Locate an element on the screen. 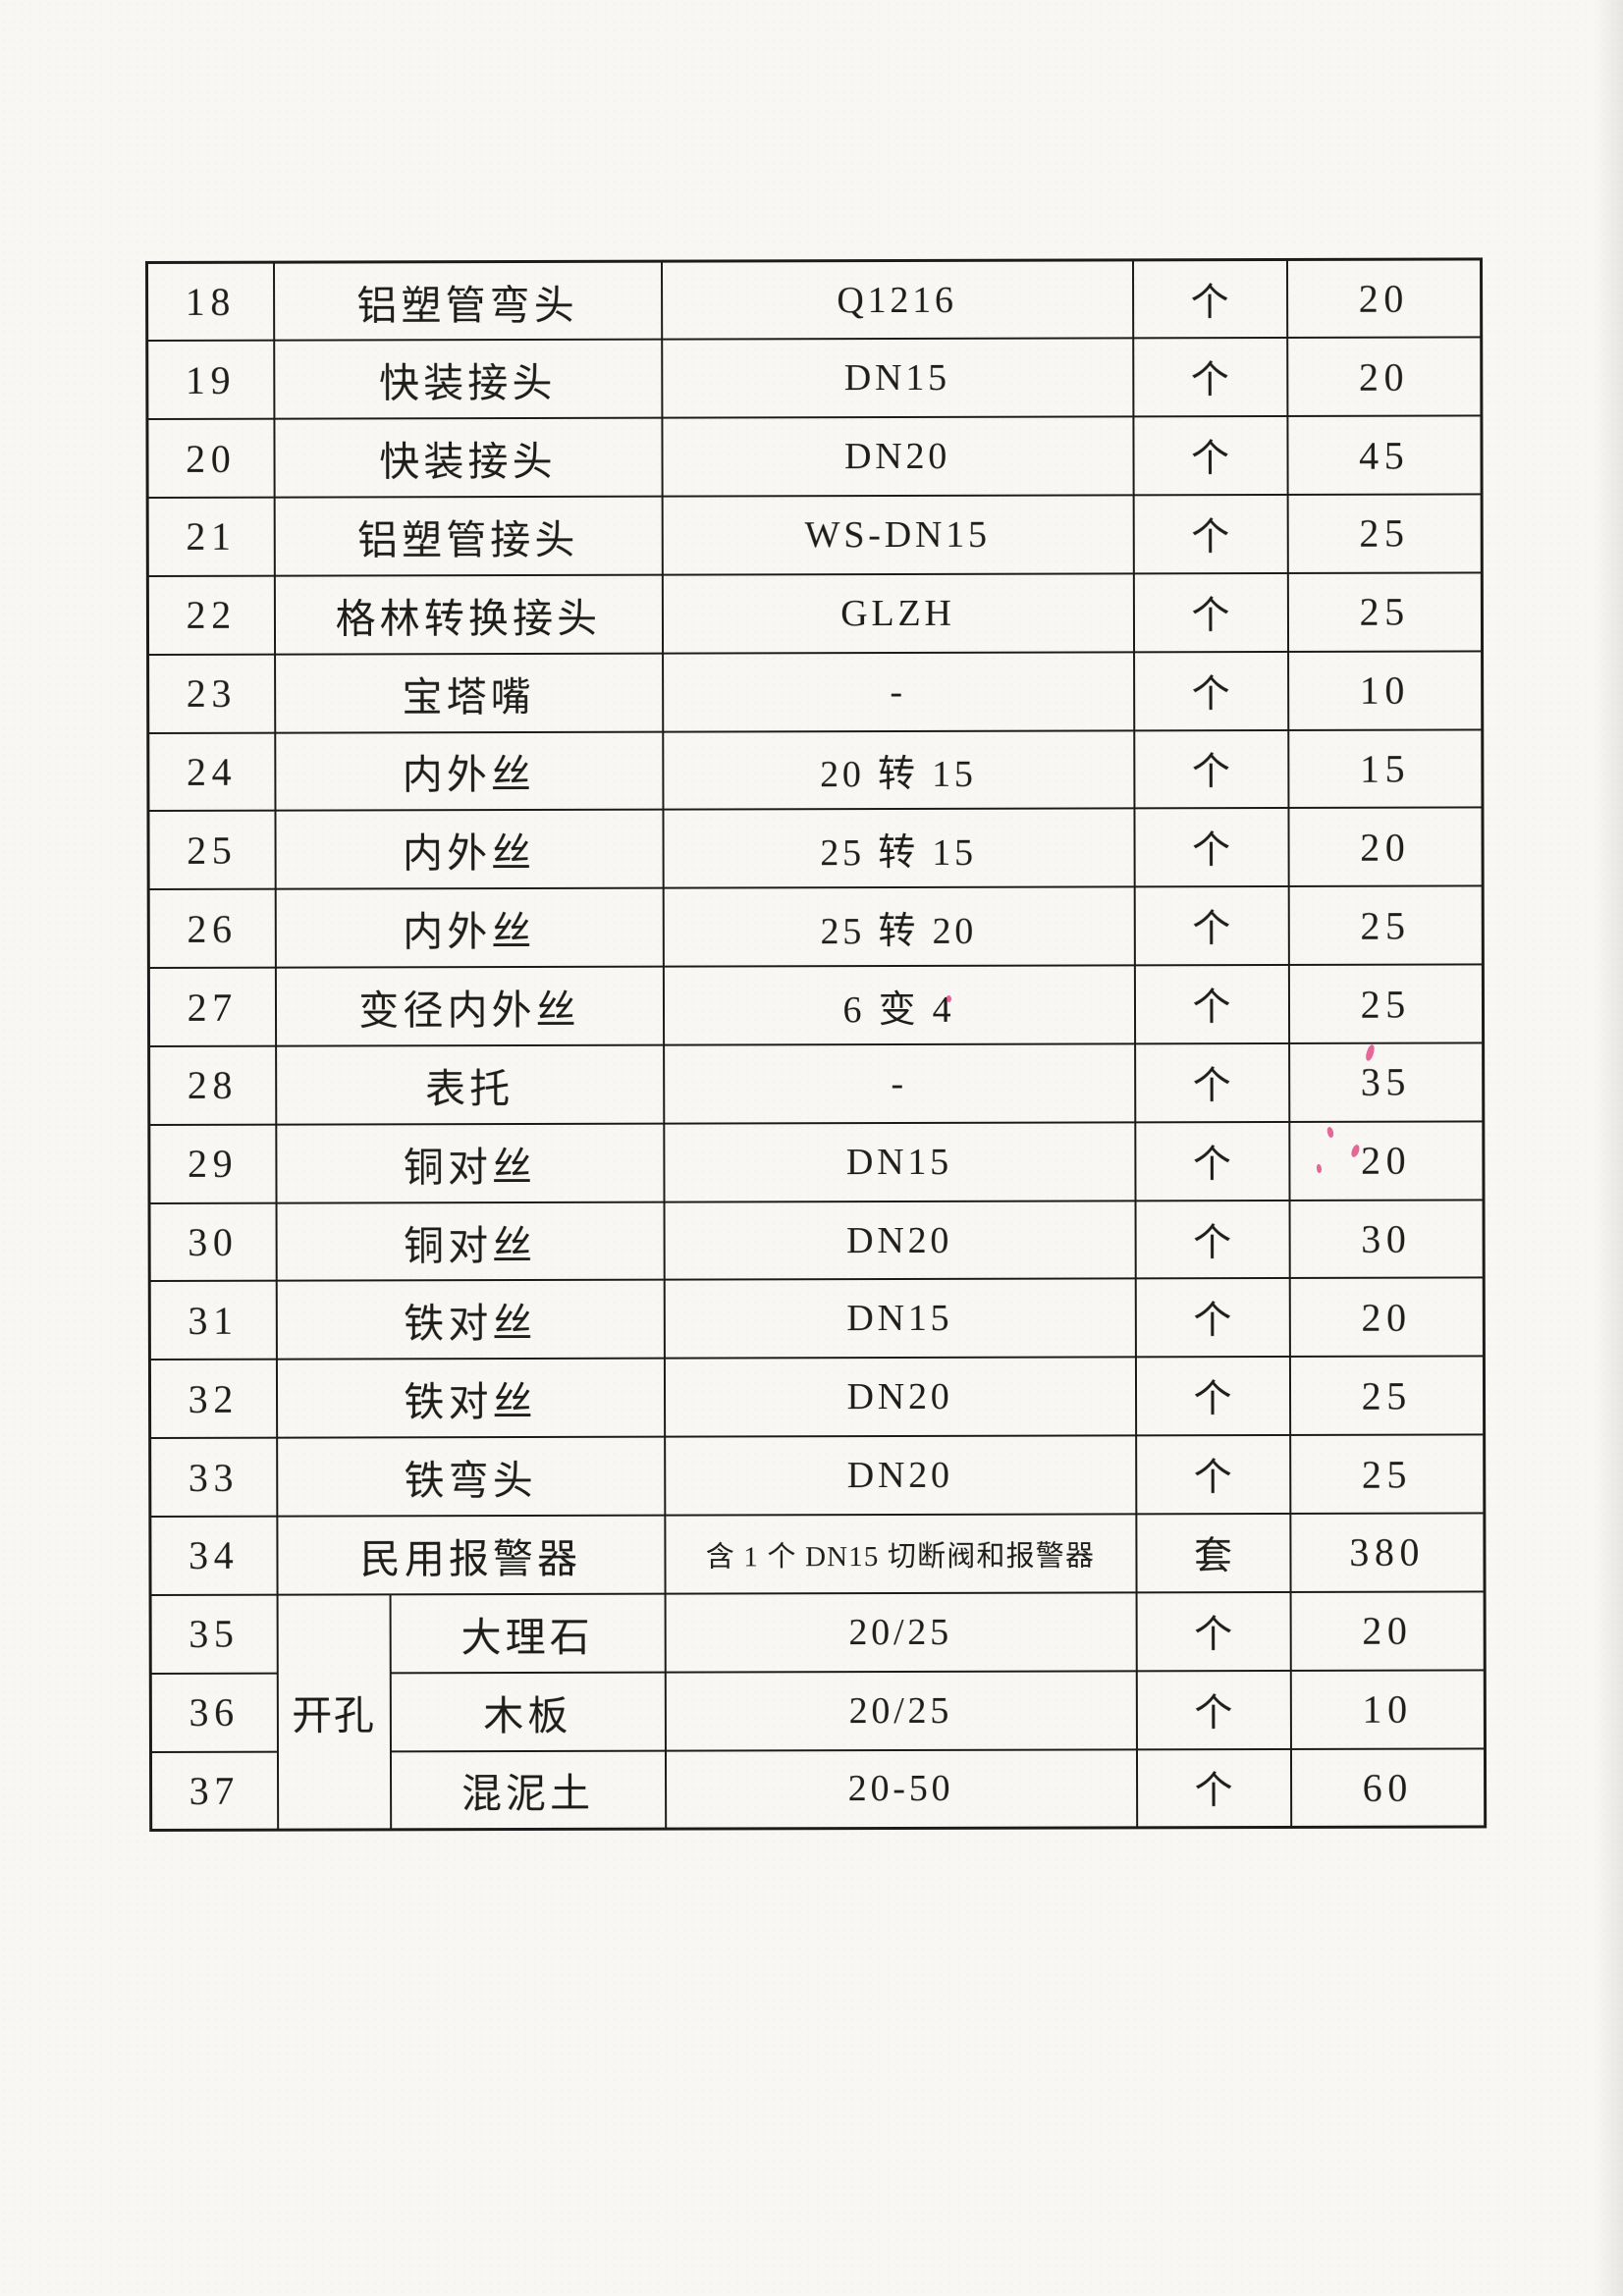 The width and height of the screenshot is (1623, 2296). item-spec: 25 转 20 is located at coordinates (899, 926).